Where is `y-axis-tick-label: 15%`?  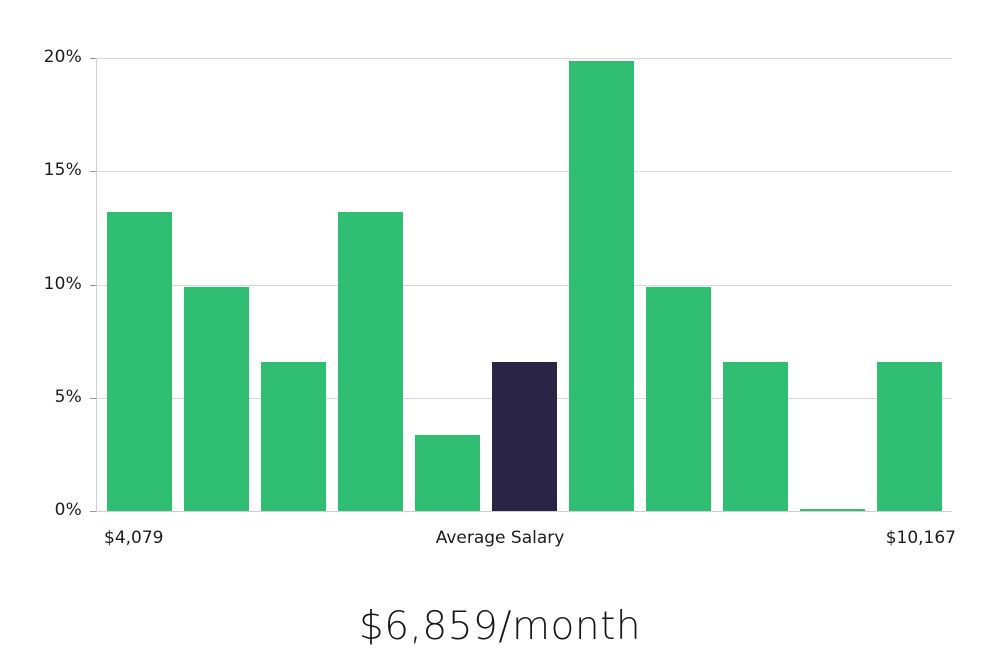 y-axis-tick-label: 15% is located at coordinates (62, 170).